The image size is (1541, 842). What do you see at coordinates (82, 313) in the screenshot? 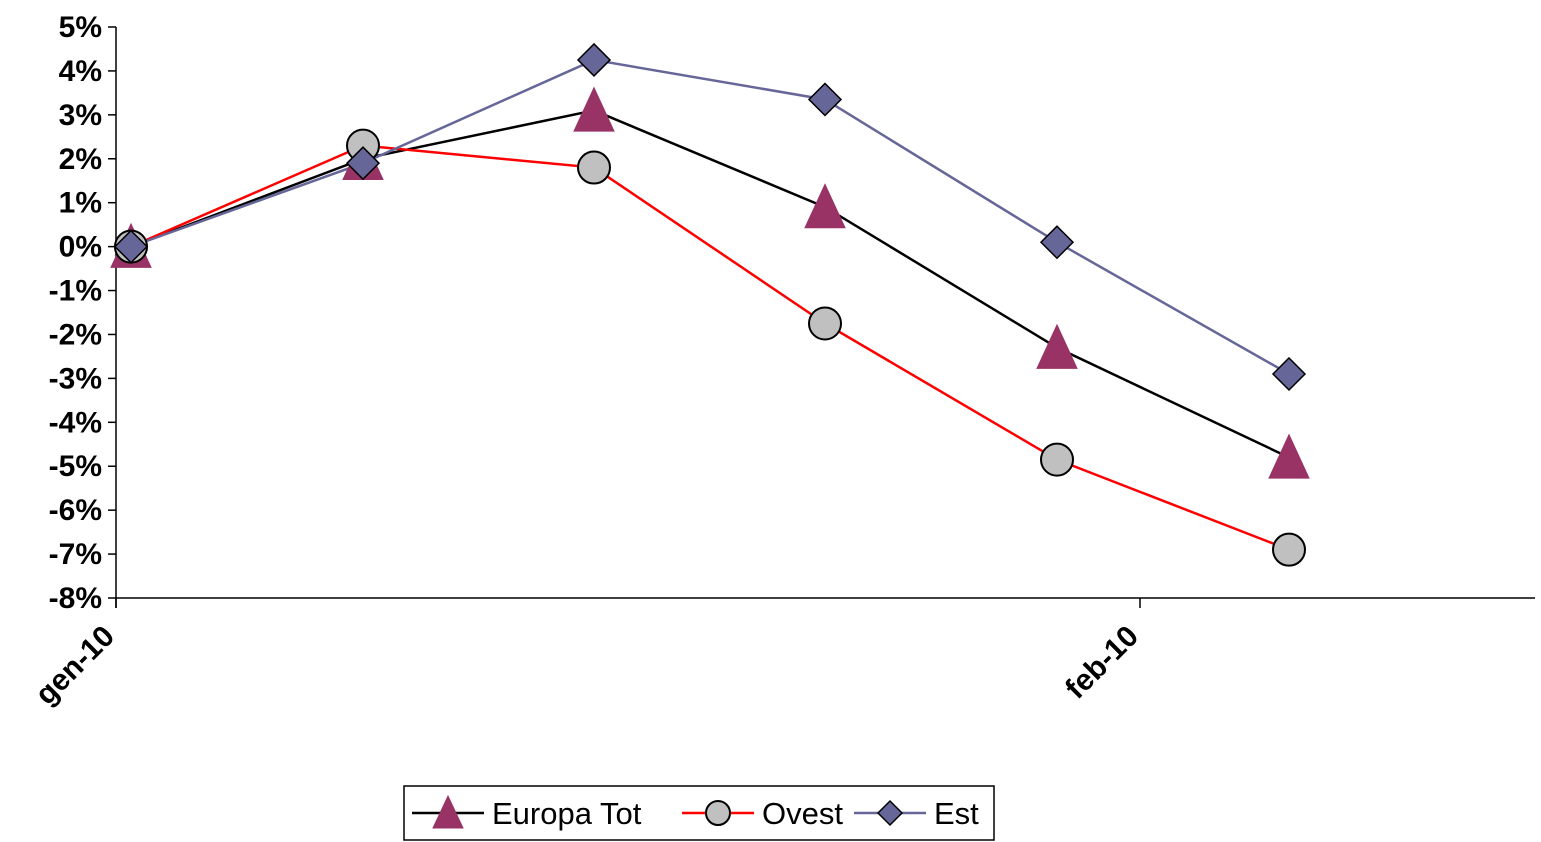
I see `y-tick-group: 5% 4% 3% 2% 1% 0% -1% -2% -3% -4% -5% -6% -7% -8%` at bounding box center [82, 313].